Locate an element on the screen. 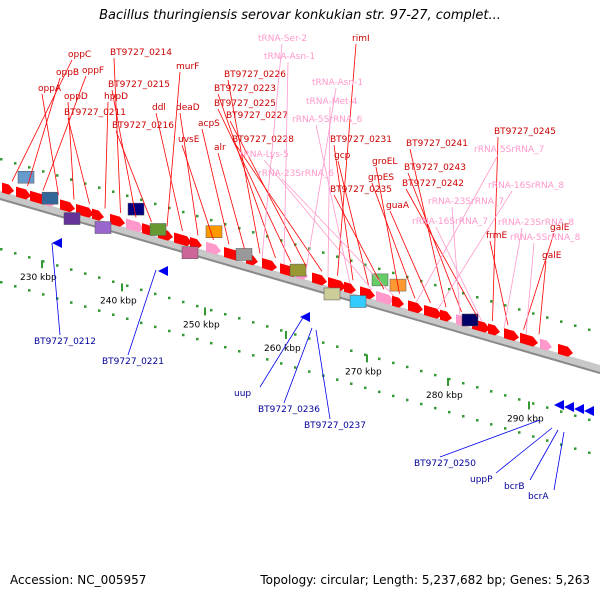 This screenshot has width=600, height=600. forward-gene-label: frmE is located at coordinates (496, 236).